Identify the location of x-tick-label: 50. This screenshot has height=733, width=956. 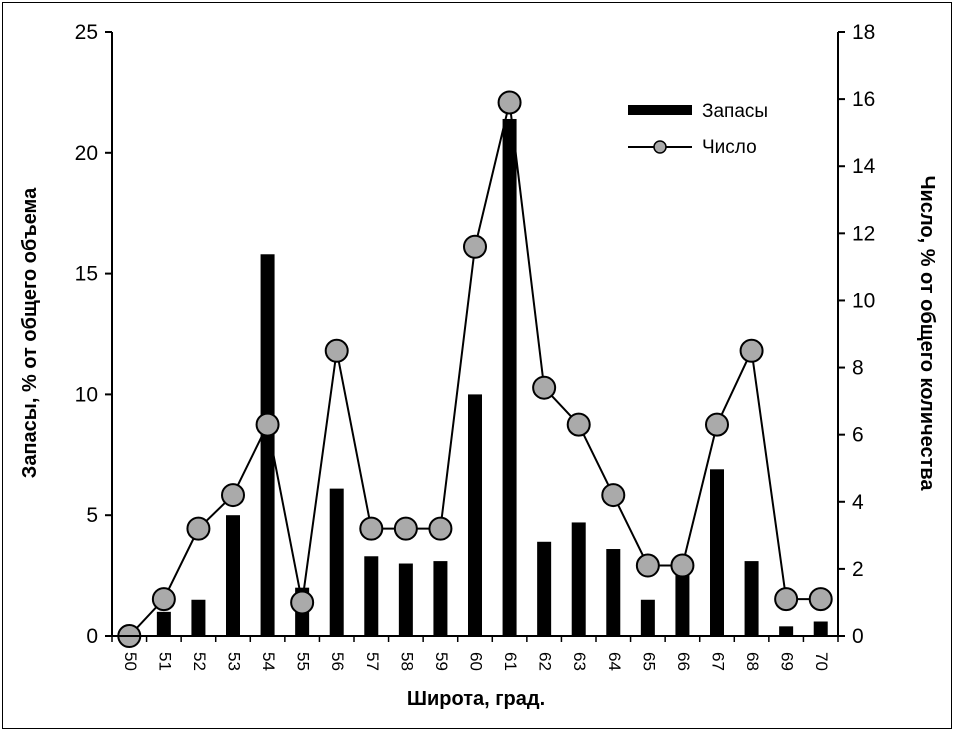
(130, 661).